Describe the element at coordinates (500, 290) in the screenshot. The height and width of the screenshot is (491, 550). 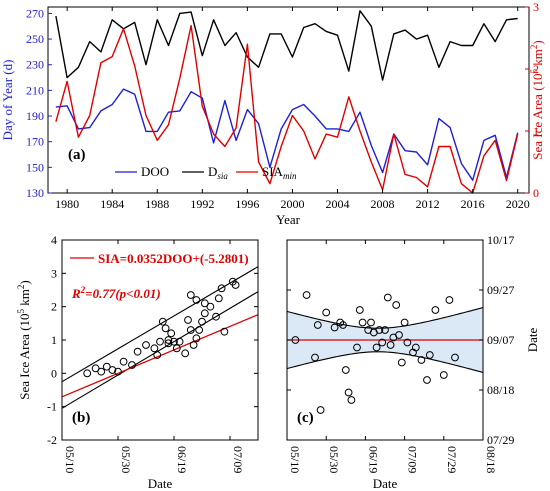
I see `c-ytick-label: 09/27` at that location.